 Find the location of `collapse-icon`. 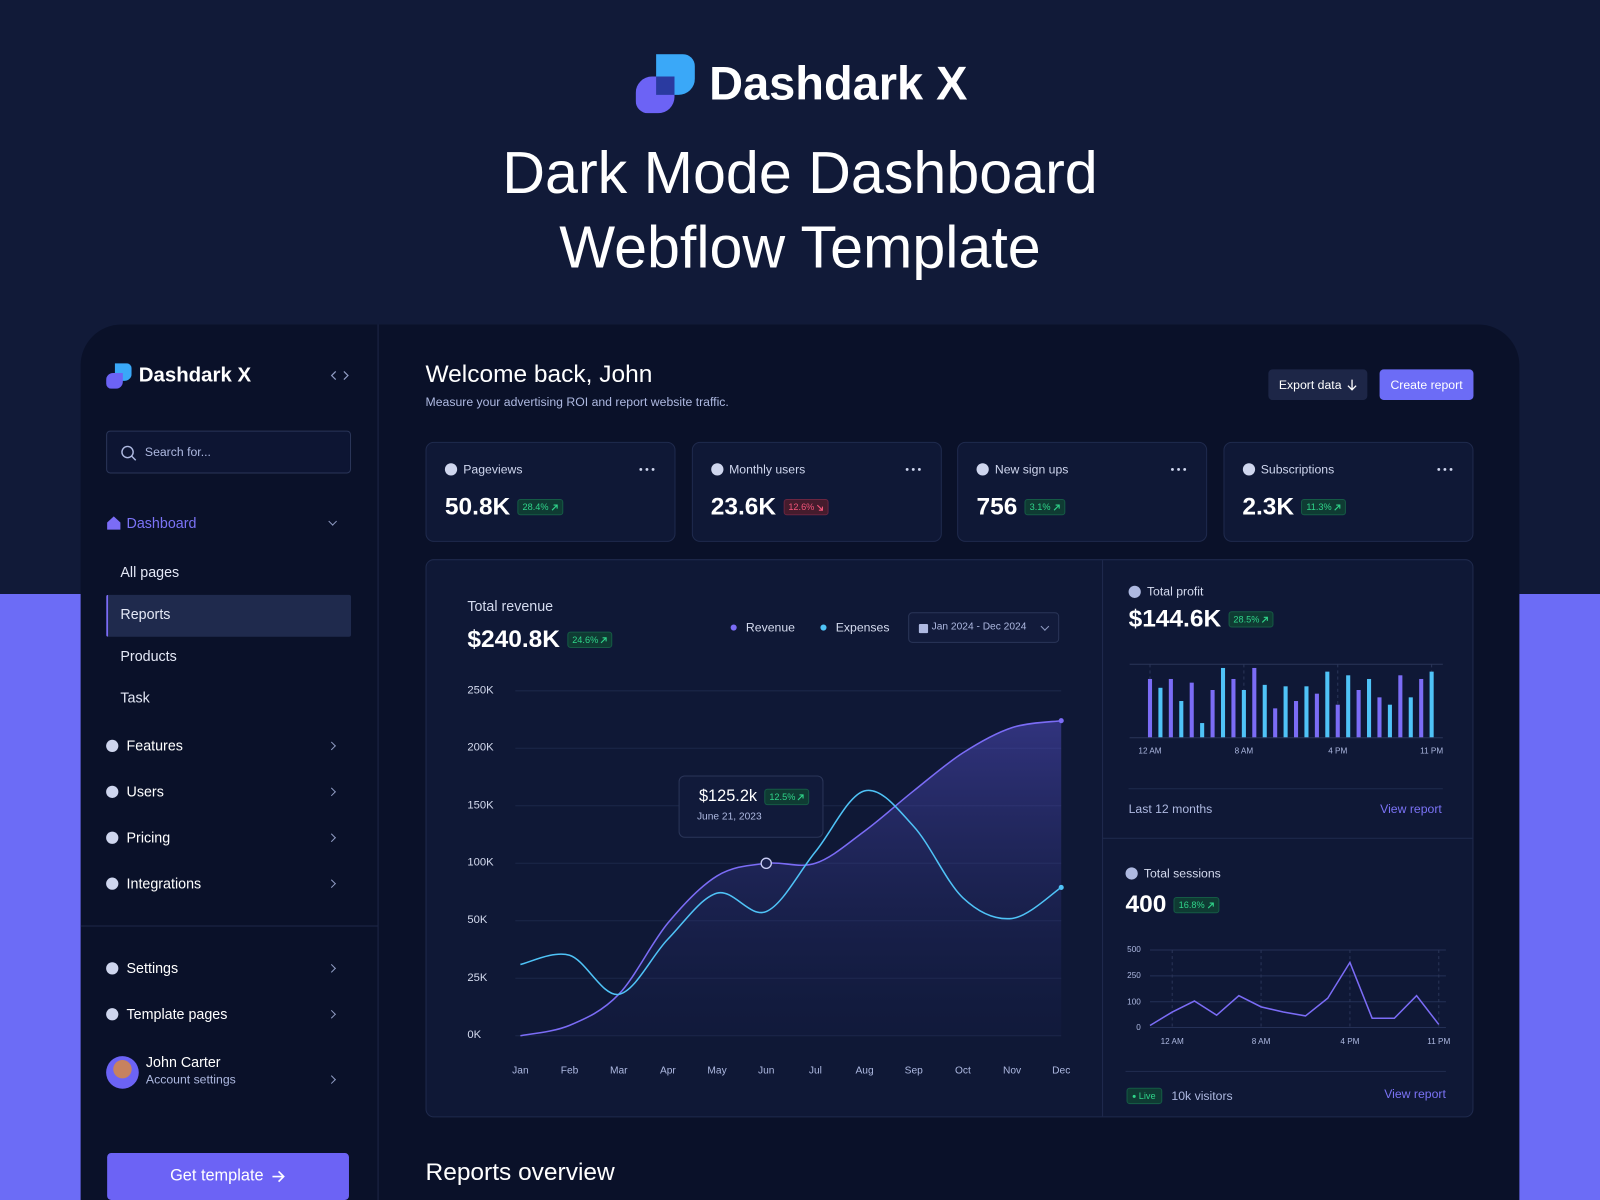

collapse-icon is located at coordinates (339, 375).